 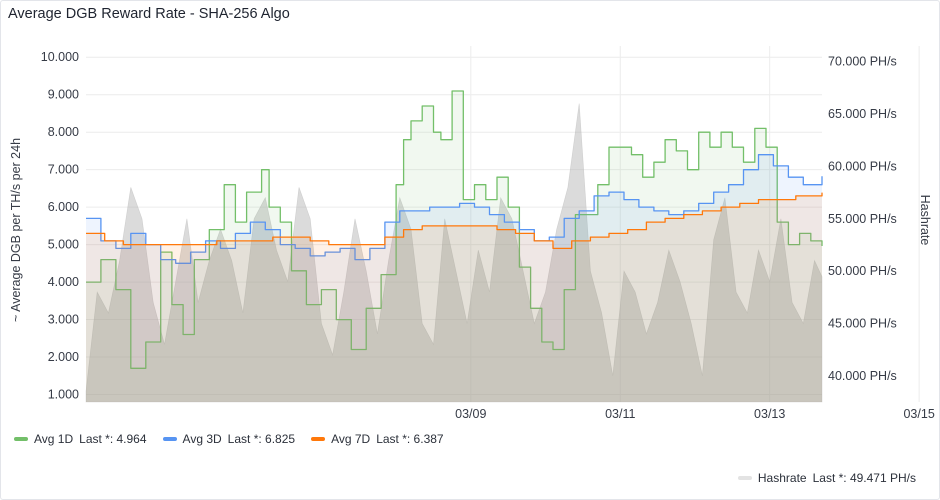 What do you see at coordinates (63, 170) in the screenshot?
I see `left-tick-label: 7.000` at bounding box center [63, 170].